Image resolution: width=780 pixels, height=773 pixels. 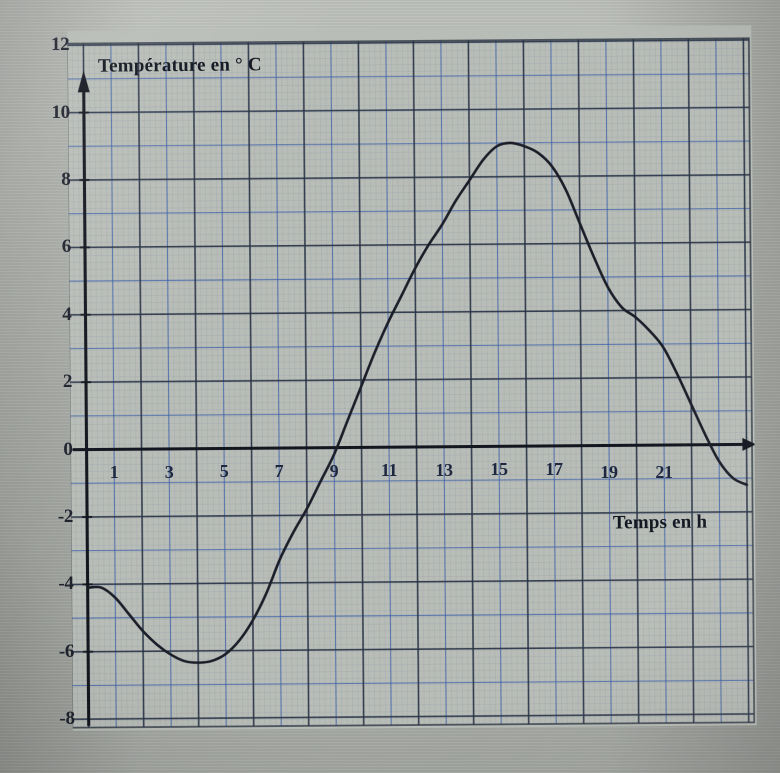 What do you see at coordinates (279, 471) in the screenshot?
I see `x-axis-tick-label: 7` at bounding box center [279, 471].